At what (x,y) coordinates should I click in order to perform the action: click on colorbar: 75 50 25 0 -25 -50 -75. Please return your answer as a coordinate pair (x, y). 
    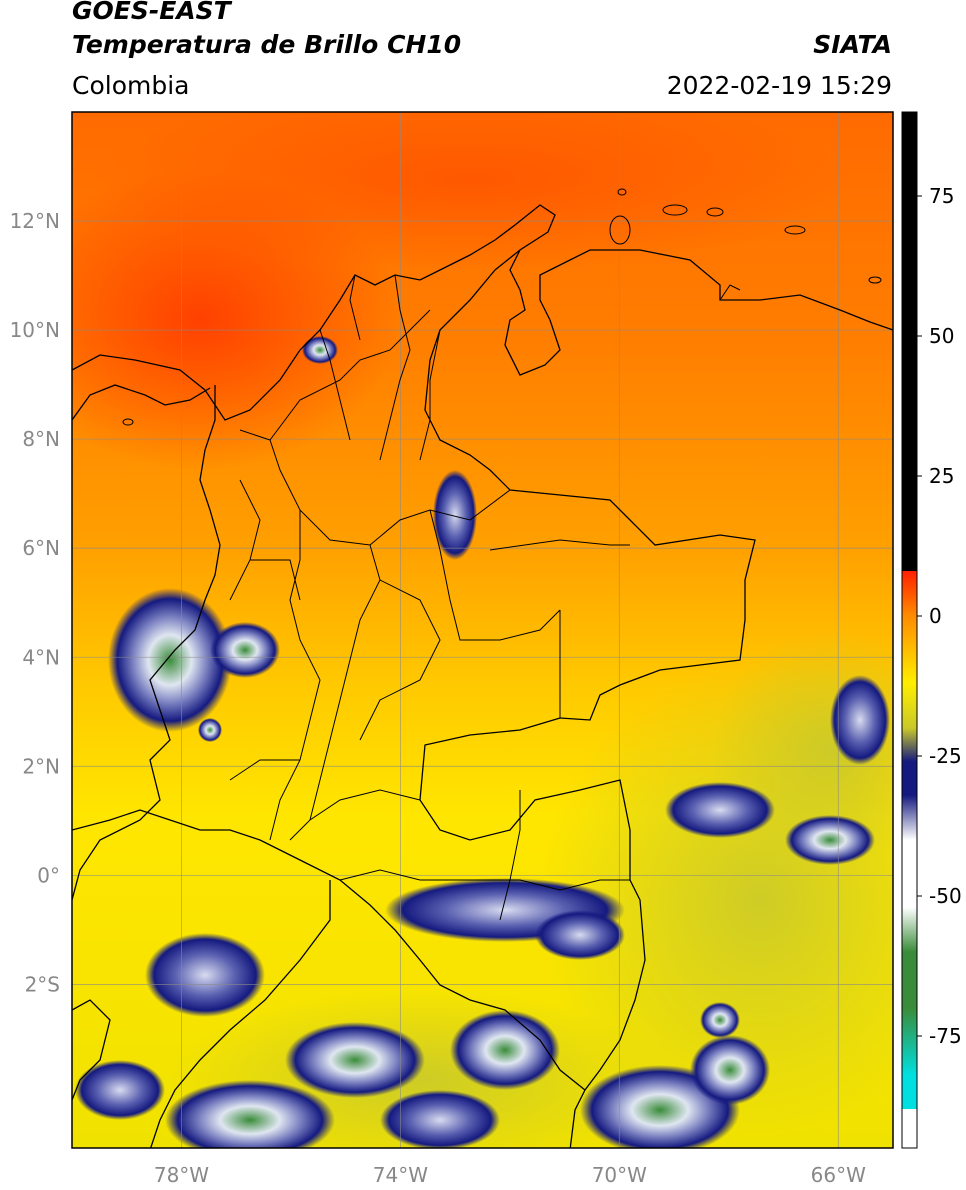
    Looking at the image, I should click on (931, 630).